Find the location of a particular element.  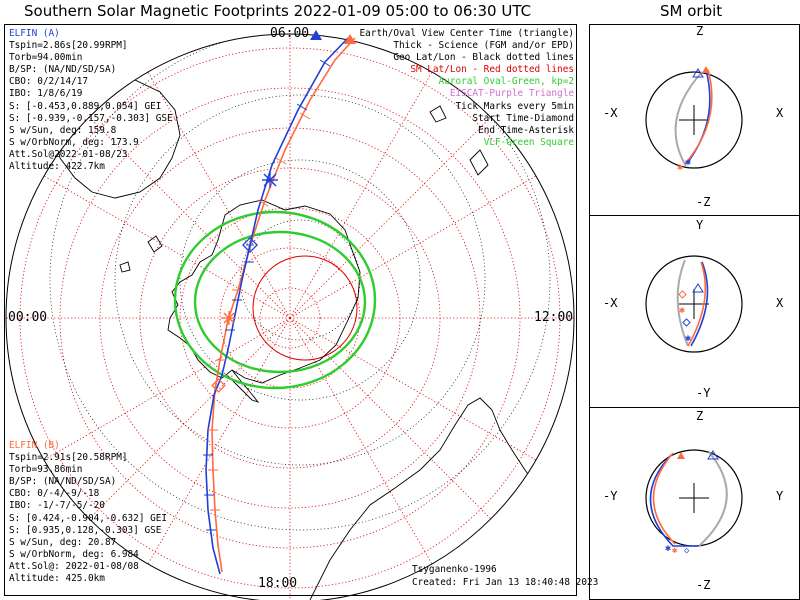

elfin-a-ticks is located at coordinates (267, 295).